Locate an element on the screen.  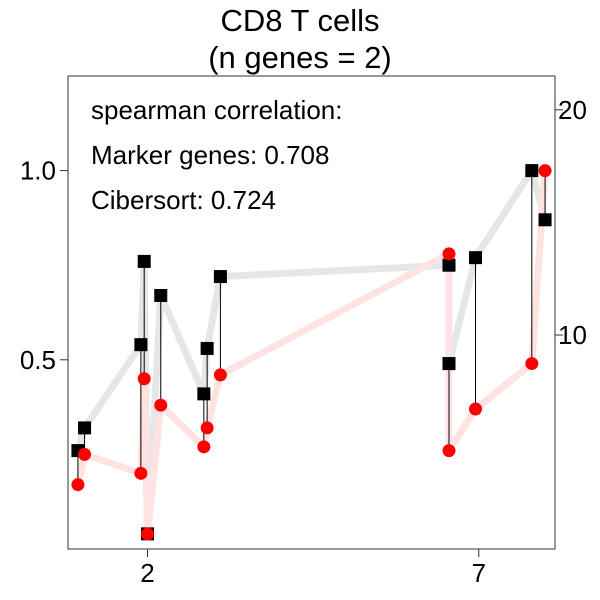
annotation-heading: spearman correlation: is located at coordinates (216, 110).